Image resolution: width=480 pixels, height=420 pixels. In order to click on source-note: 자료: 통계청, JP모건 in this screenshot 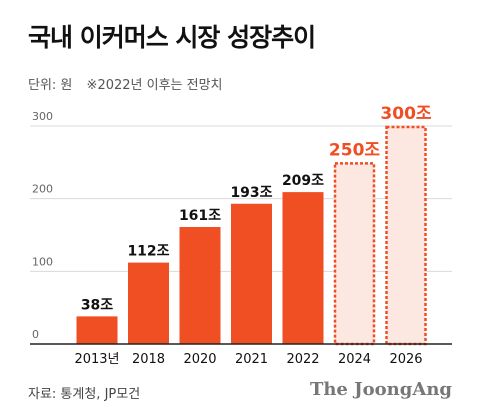, I will do `click(84, 394)`.